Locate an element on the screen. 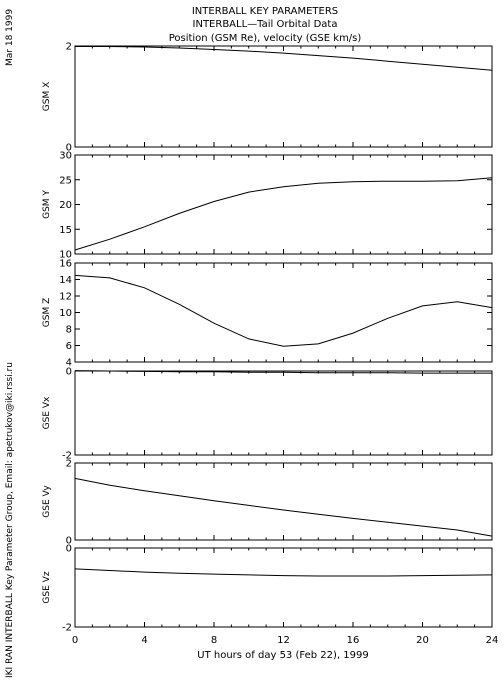 The image size is (504, 684). x-axis-label: UT hours of day 53 (Feb 22), 1999 is located at coordinates (282, 655).